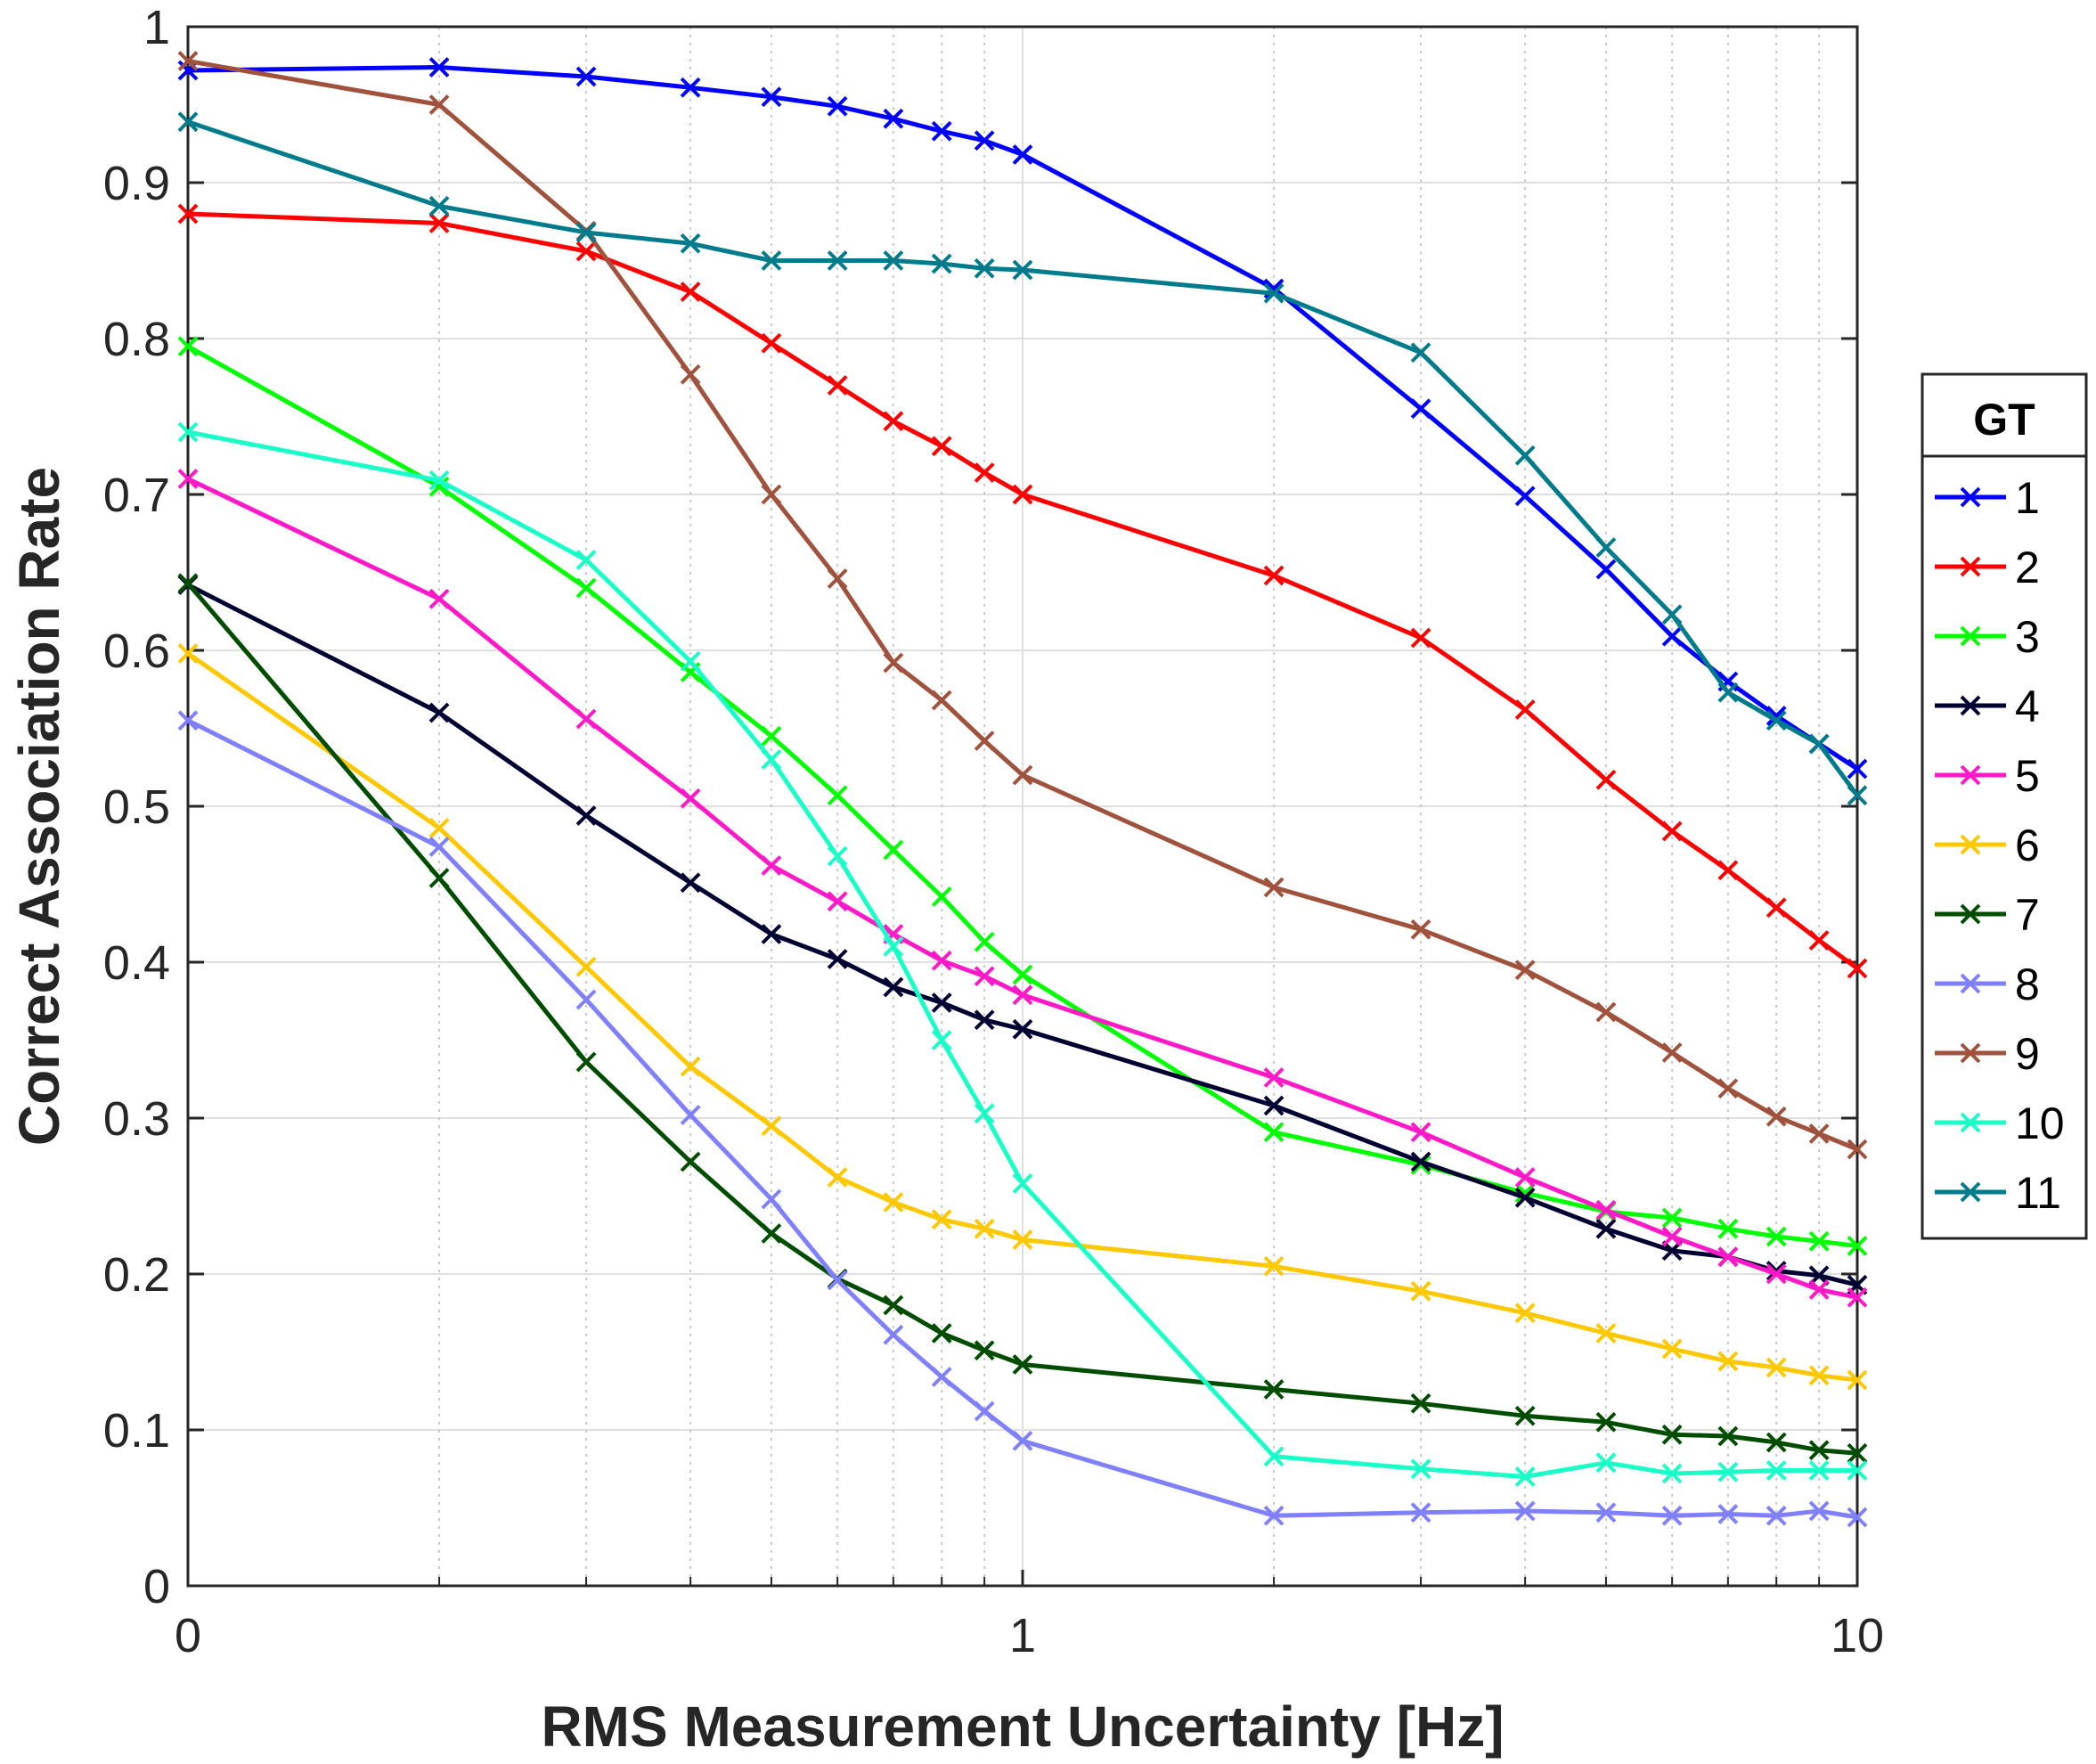 The width and height of the screenshot is (2096, 1764). Describe the element at coordinates (2027, 915) in the screenshot. I see `legend-label: 7` at that location.